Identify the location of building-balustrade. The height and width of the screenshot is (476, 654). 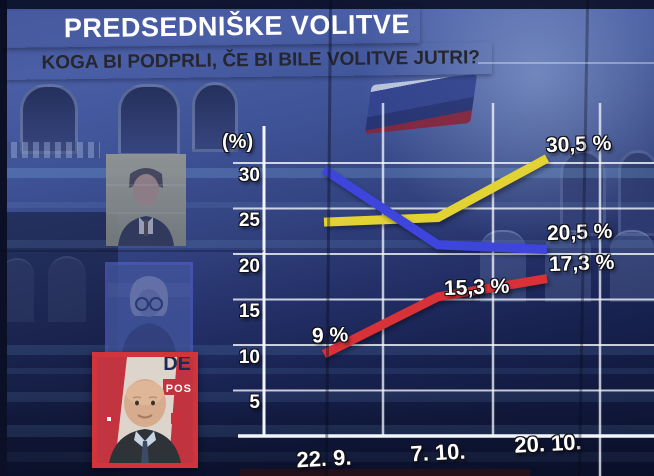
(50, 150).